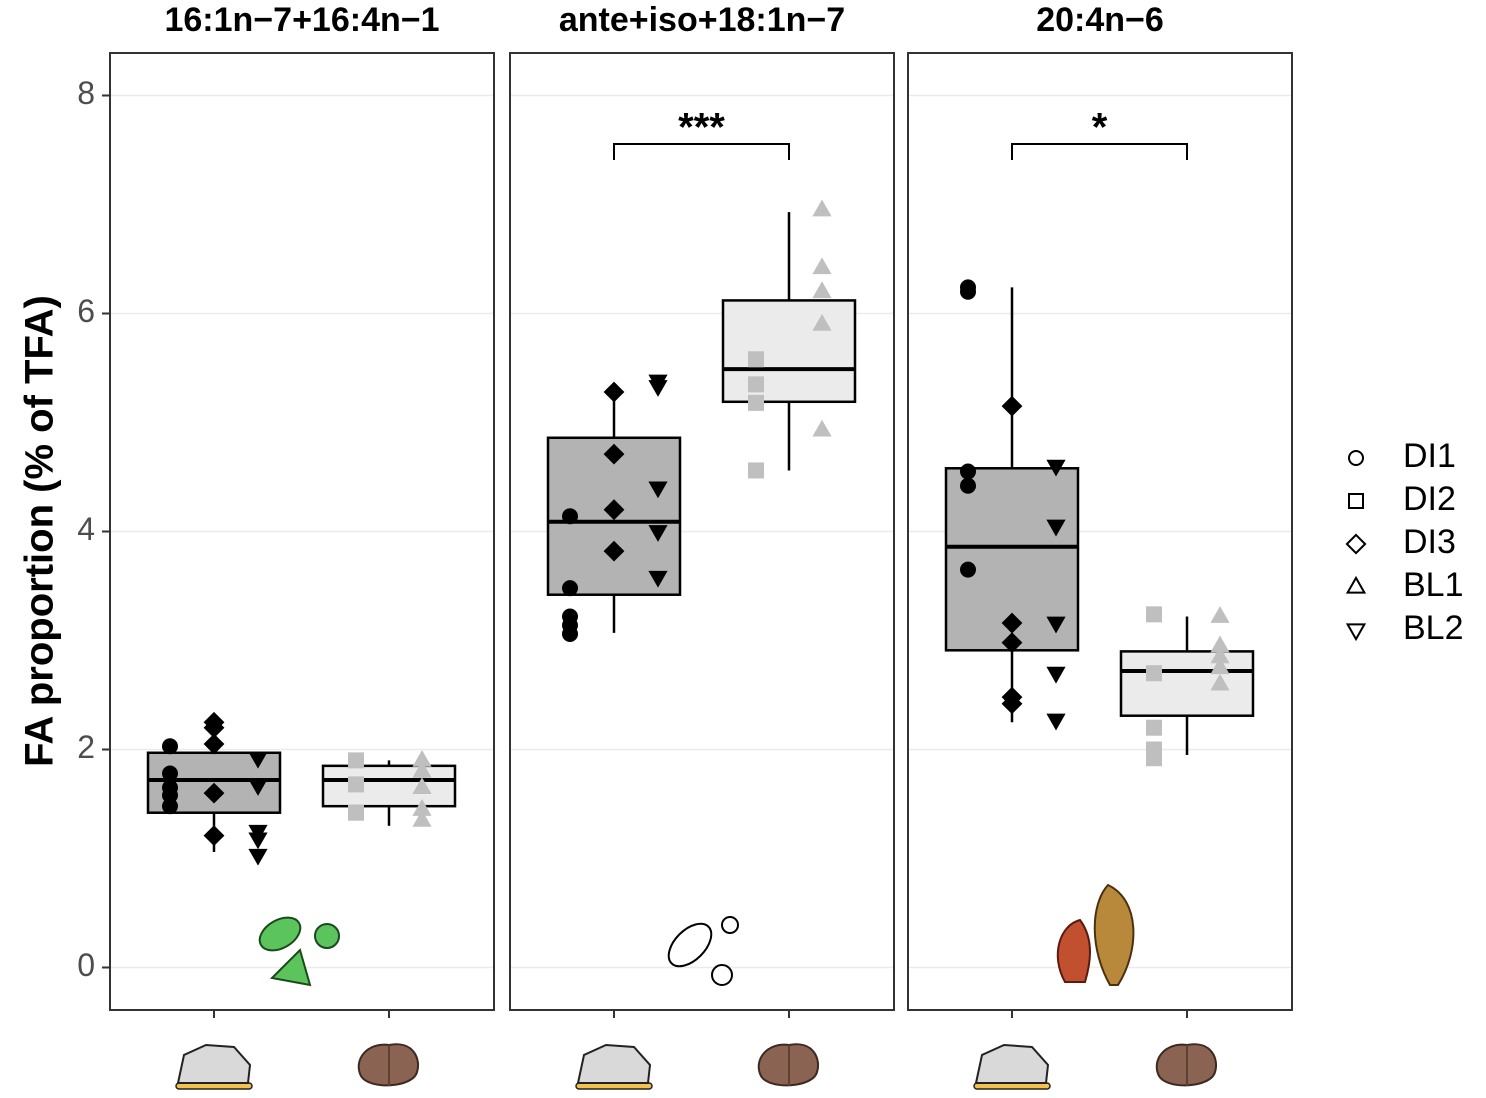 Image resolution: width=1486 pixels, height=1098 pixels. Describe the element at coordinates (702, 20) in the screenshot. I see `facet-title: ante+iso+18:1n−7` at that location.